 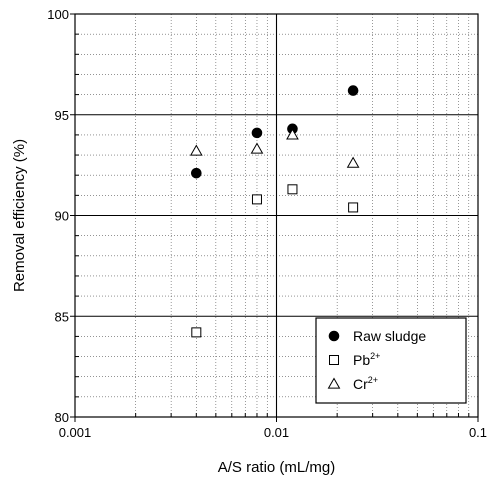 What do you see at coordinates (365, 383) in the screenshot?
I see `legend-label: Cr2+` at bounding box center [365, 383].